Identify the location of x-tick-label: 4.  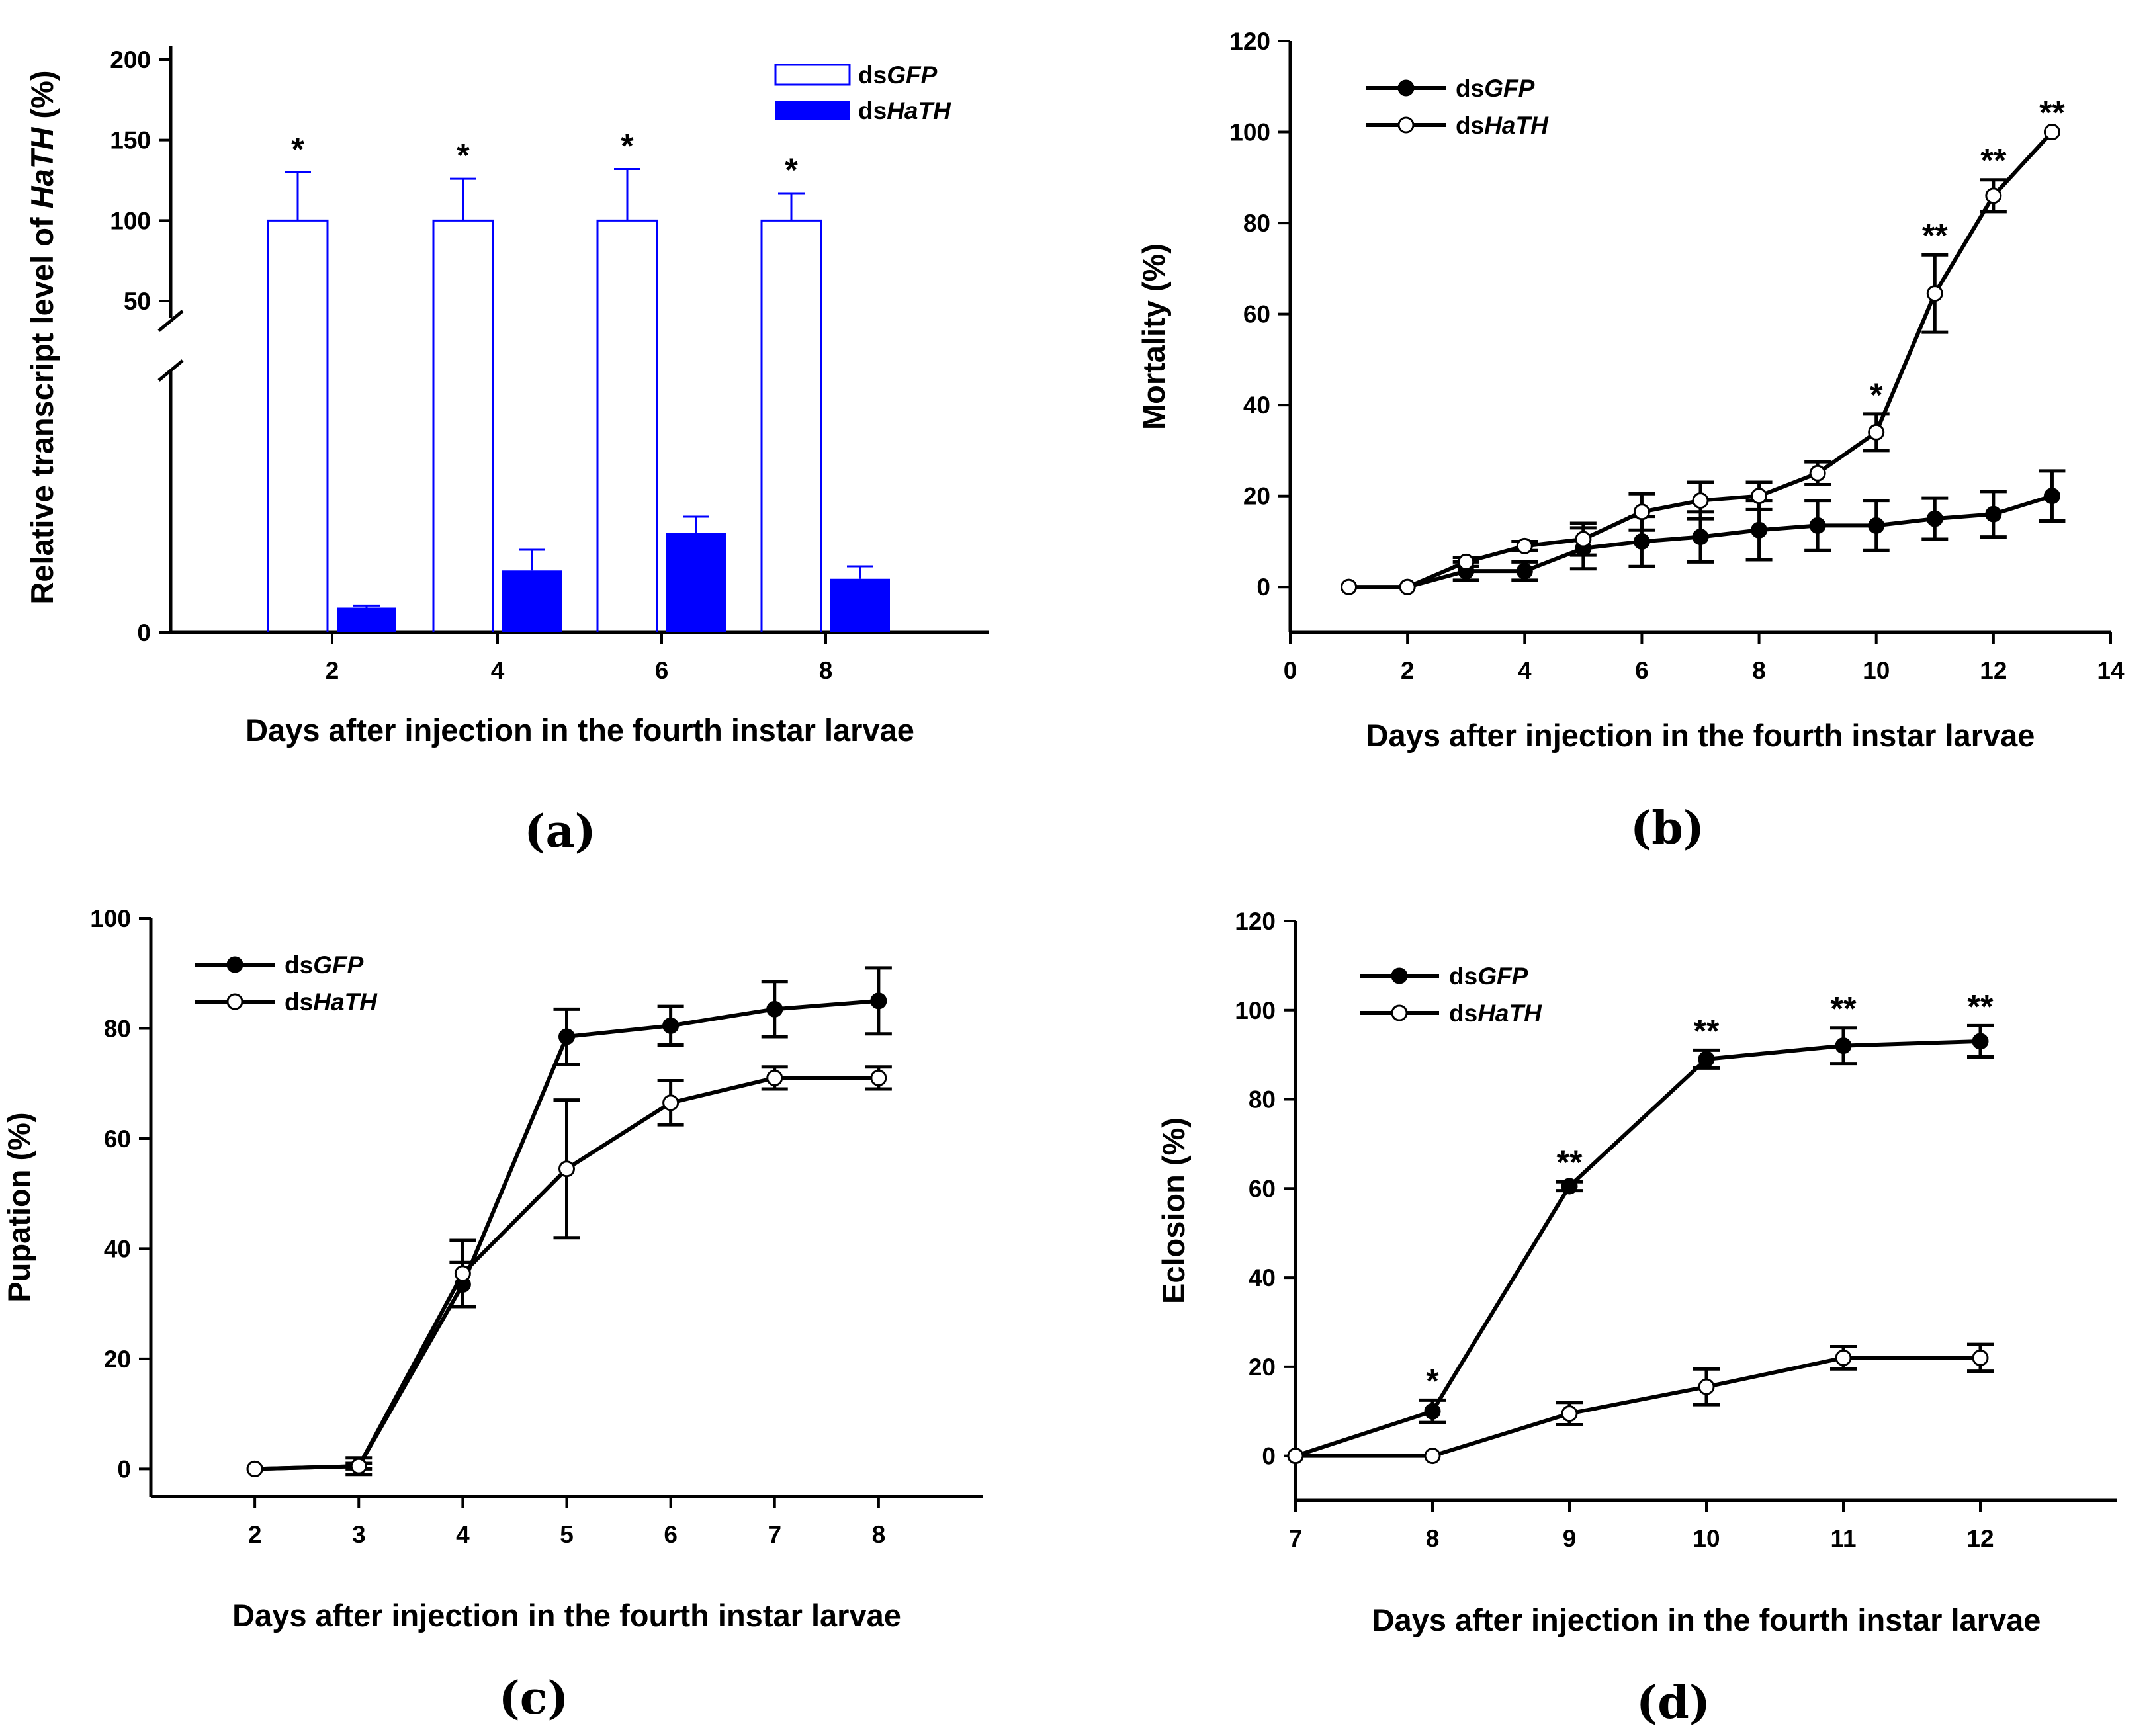
(463, 1534).